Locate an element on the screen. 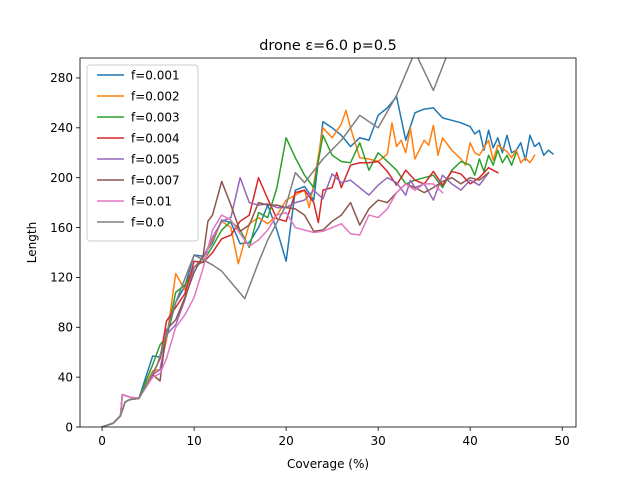 This screenshot has height=484, width=640. x-tick-label: 10 is located at coordinates (193, 441).